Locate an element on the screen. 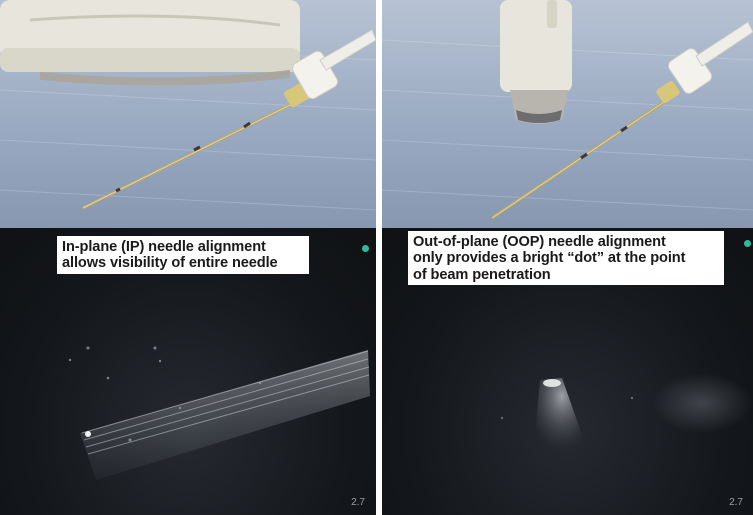  caption-line: Out-of-plane (OOP) needle alignment is located at coordinates (539, 242).